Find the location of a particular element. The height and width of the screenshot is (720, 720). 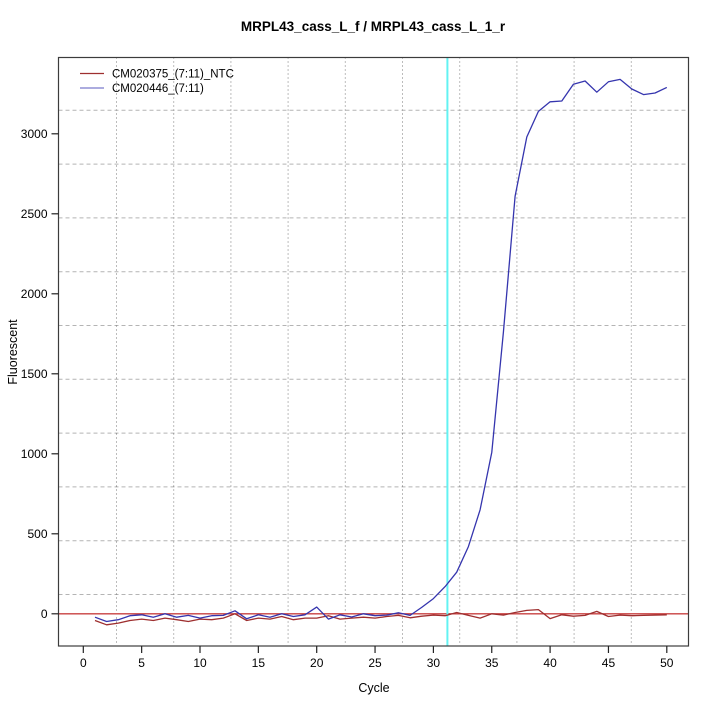

x-axis: 0 5 10 15 20 25 30 35 40 45 50 is located at coordinates (377, 658).